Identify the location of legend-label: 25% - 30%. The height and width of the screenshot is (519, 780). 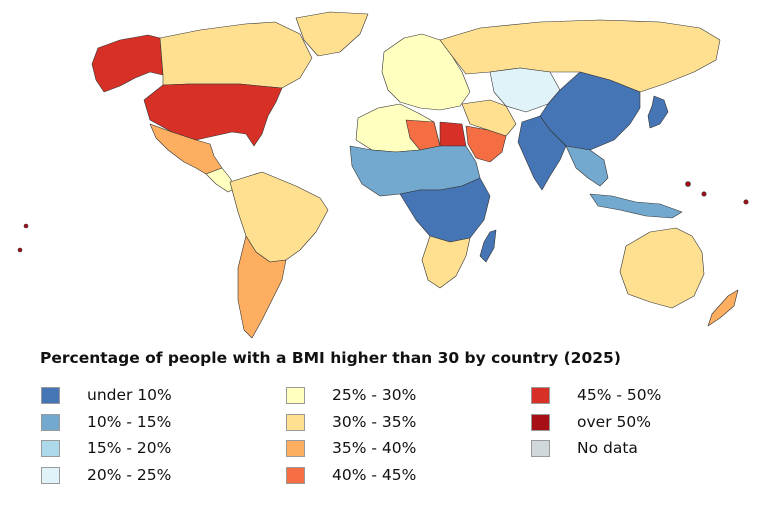
(374, 395).